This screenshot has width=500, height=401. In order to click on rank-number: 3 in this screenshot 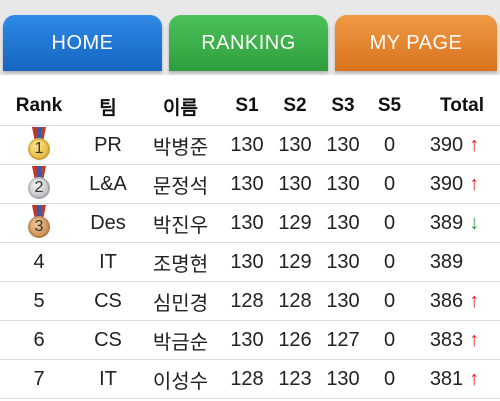, I will do `click(39, 227)`.